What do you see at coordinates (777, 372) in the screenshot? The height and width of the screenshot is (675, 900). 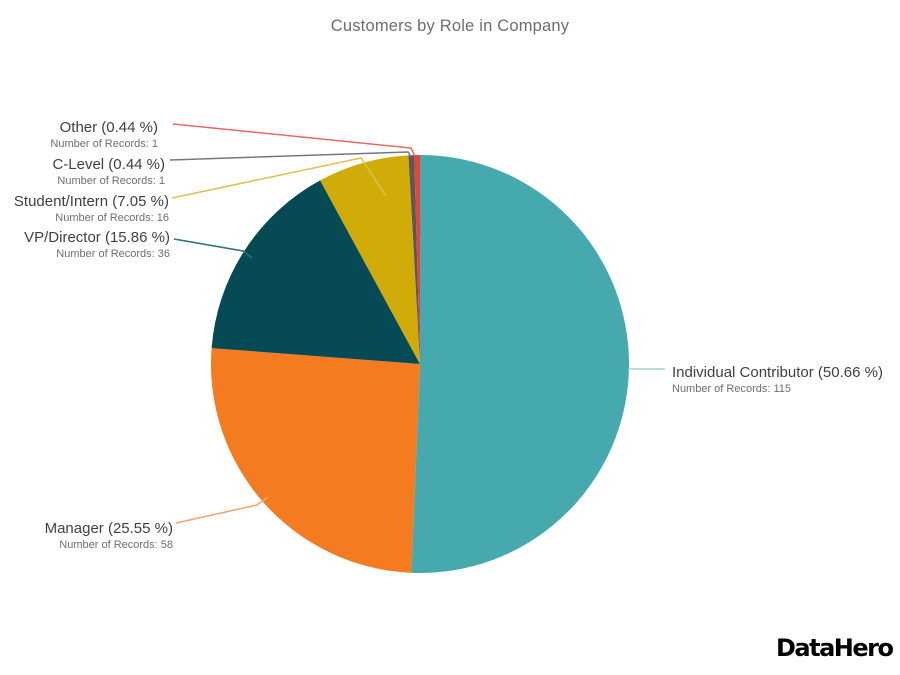 I see `slice-label: Individual Contributor (50.66 %)` at bounding box center [777, 372].